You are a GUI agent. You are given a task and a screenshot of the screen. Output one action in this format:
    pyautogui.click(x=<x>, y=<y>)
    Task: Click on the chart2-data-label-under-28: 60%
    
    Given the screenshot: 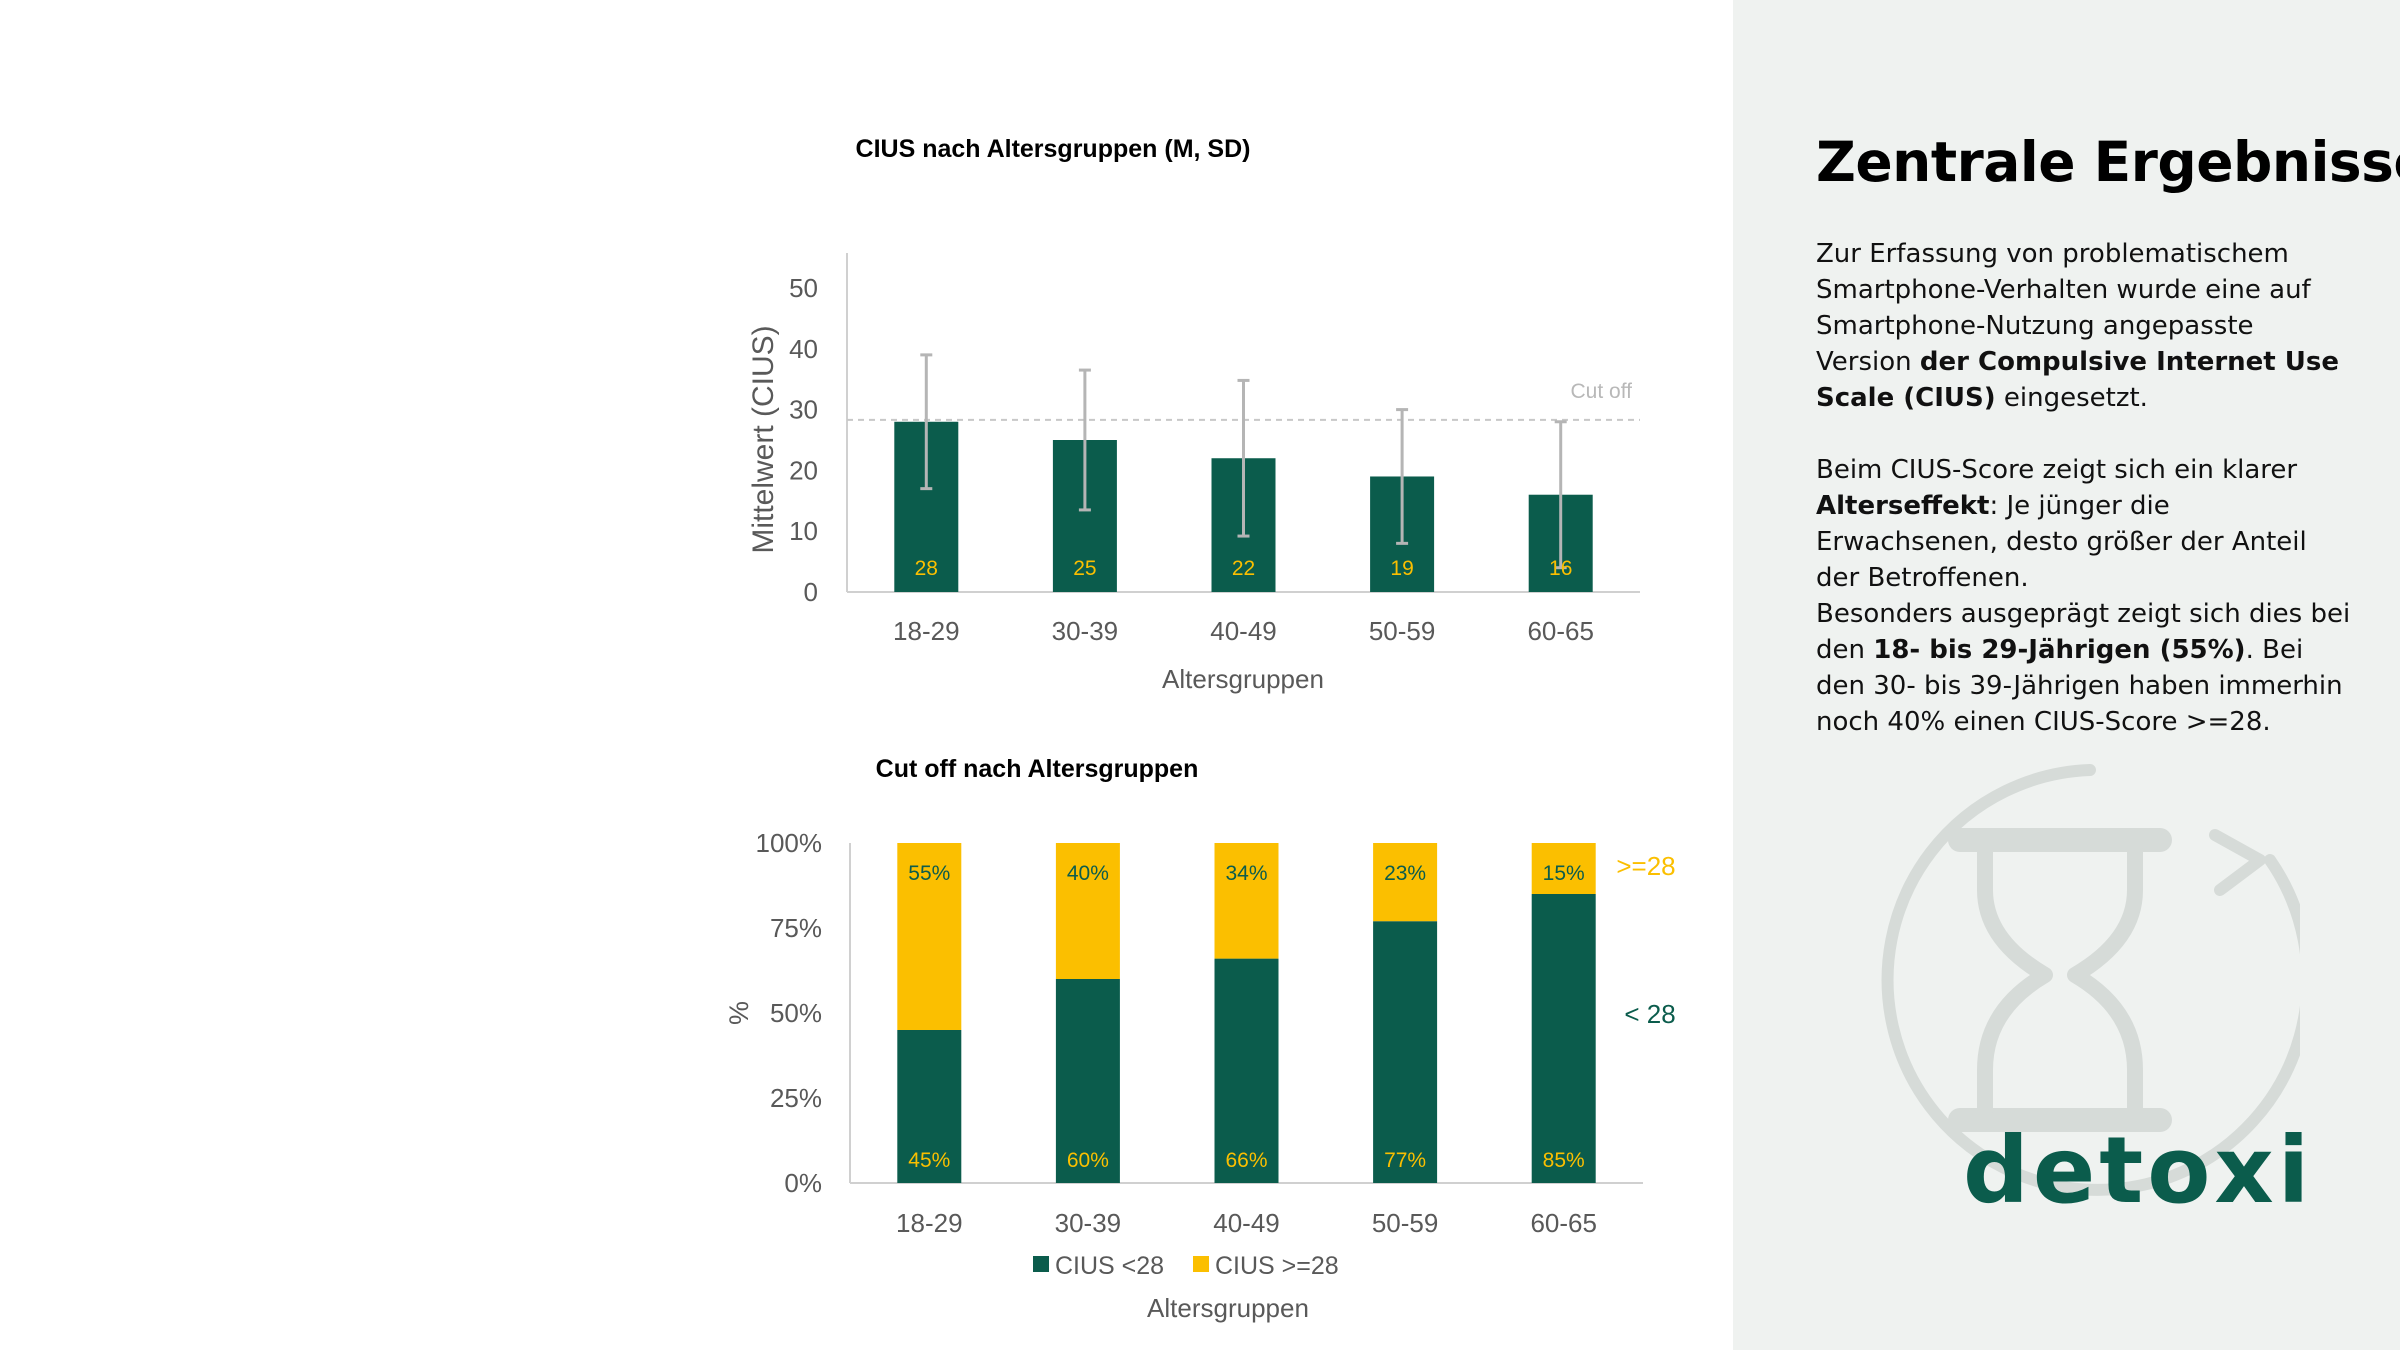 What is the action you would take?
    pyautogui.click(x=1088, y=1160)
    